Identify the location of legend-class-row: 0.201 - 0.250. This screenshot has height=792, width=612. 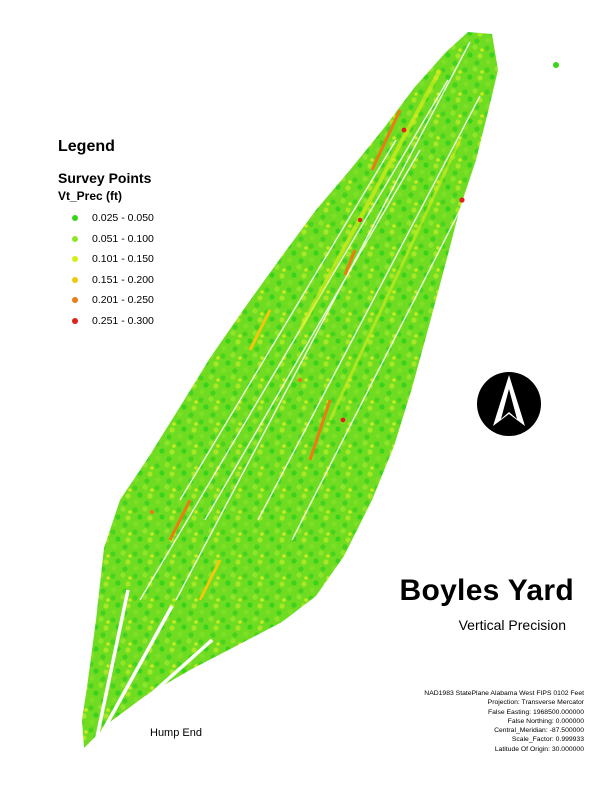
(106, 300).